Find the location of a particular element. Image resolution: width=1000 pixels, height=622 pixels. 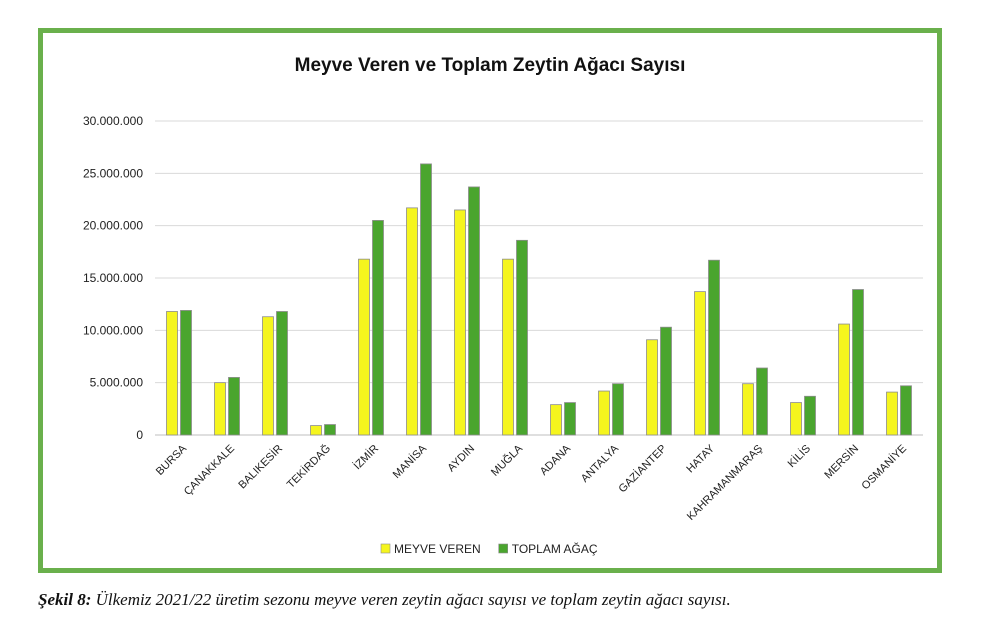

legend-label: TOPLAM AĞAÇ is located at coordinates (555, 548).